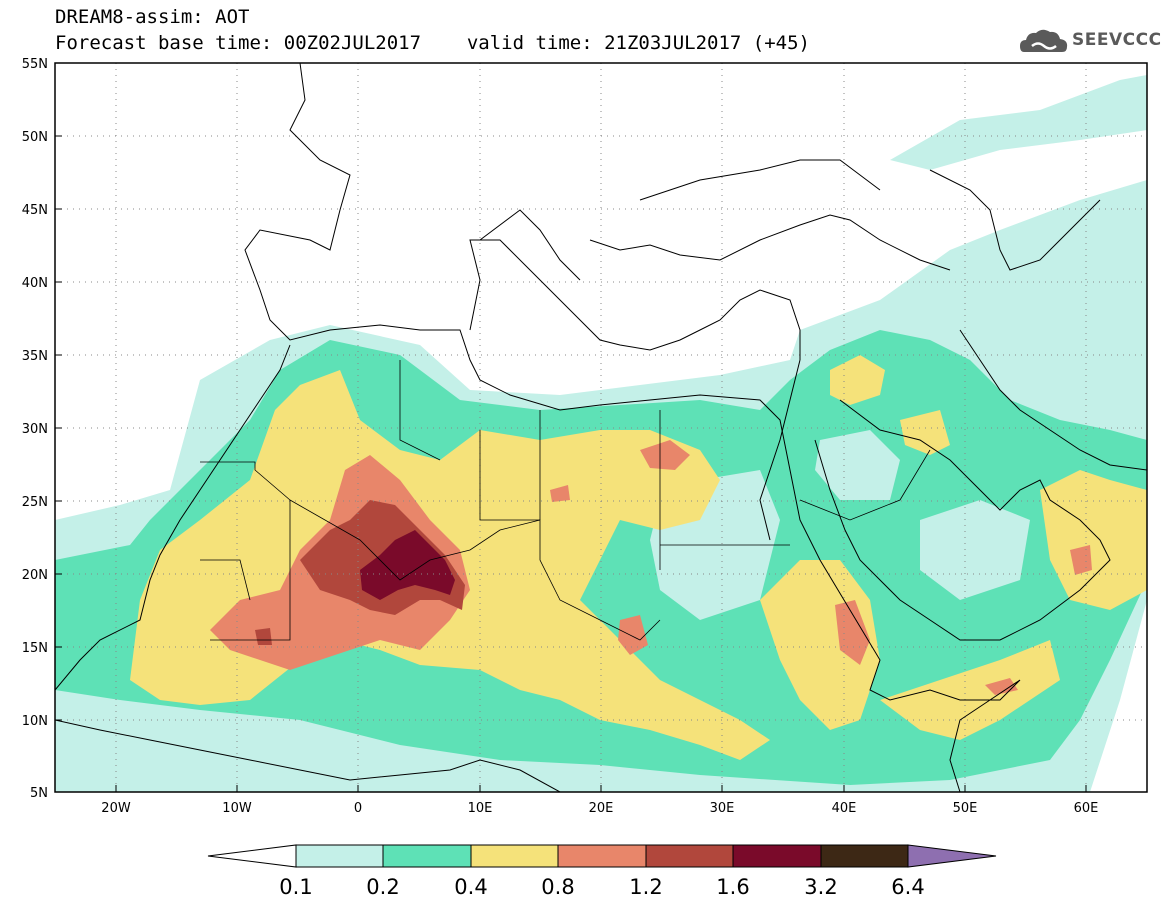 The image size is (1165, 905). What do you see at coordinates (407, 565) in the screenshot?
I see `aot-band-1.6` at bounding box center [407, 565].